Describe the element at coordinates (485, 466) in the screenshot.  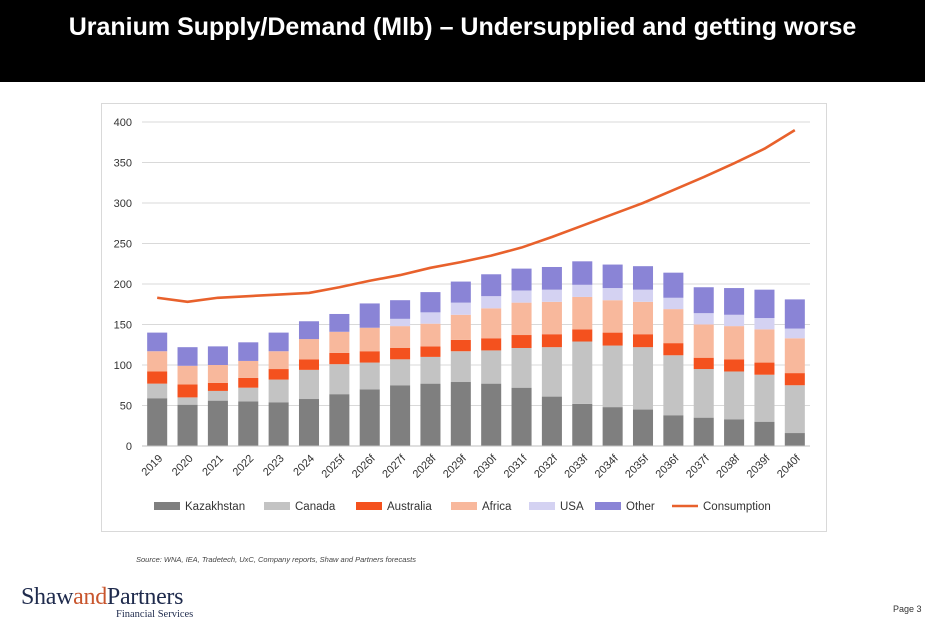
I see `x-tick-label: 2030f` at that location.